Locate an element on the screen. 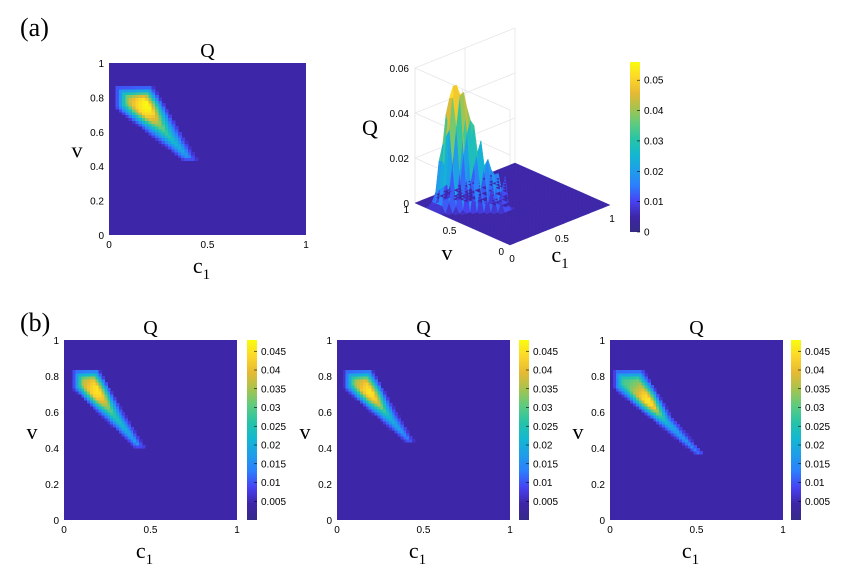 This screenshot has width=852, height=578. colorbar-bar is located at coordinates (796, 430).